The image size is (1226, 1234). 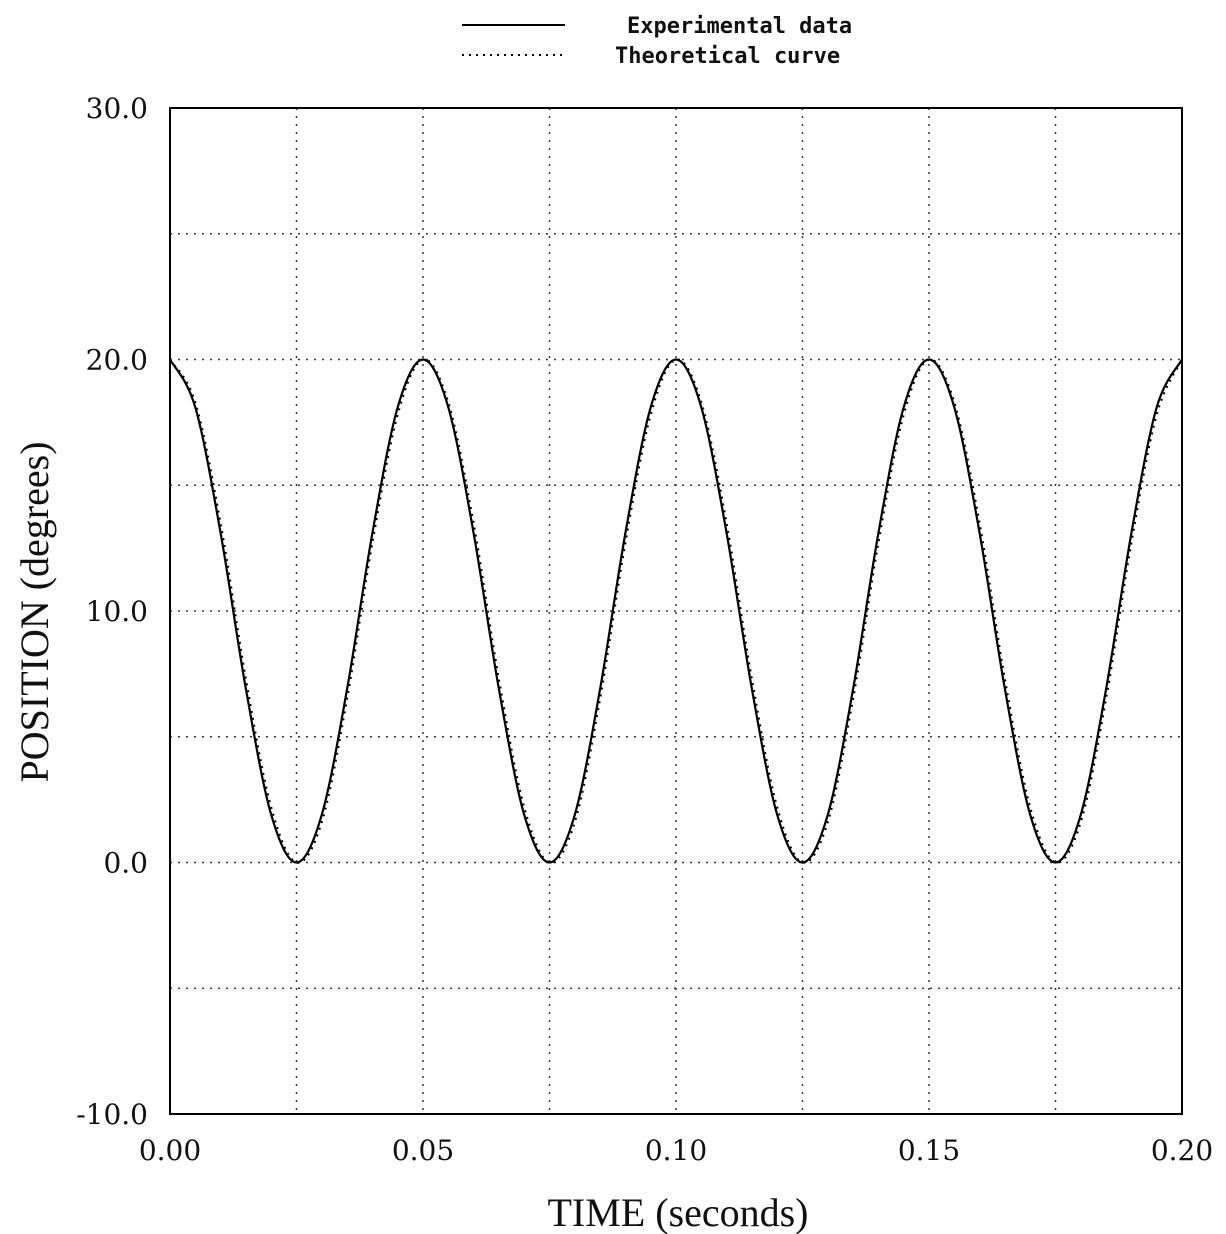 What do you see at coordinates (676, 1150) in the screenshot?
I see `x-tick-label: 0.10` at bounding box center [676, 1150].